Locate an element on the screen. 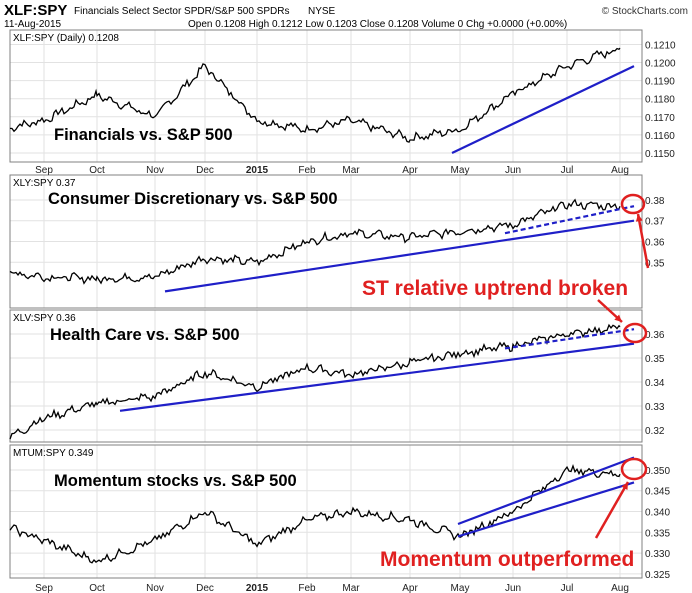  panel-label: XLV:SPY 0.36 is located at coordinates (44, 318).